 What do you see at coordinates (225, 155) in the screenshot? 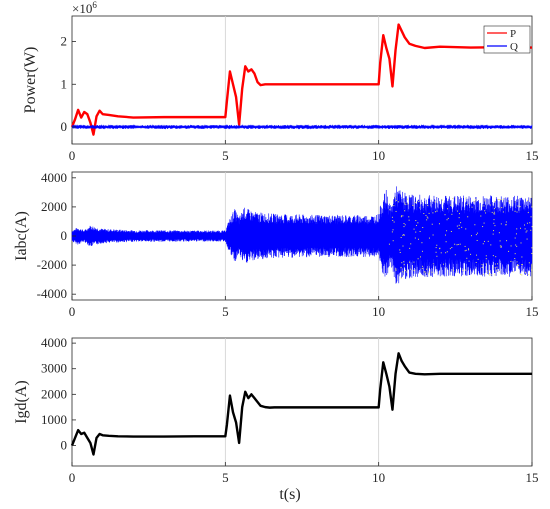
I see `x-tick-label: 5` at bounding box center [225, 155].